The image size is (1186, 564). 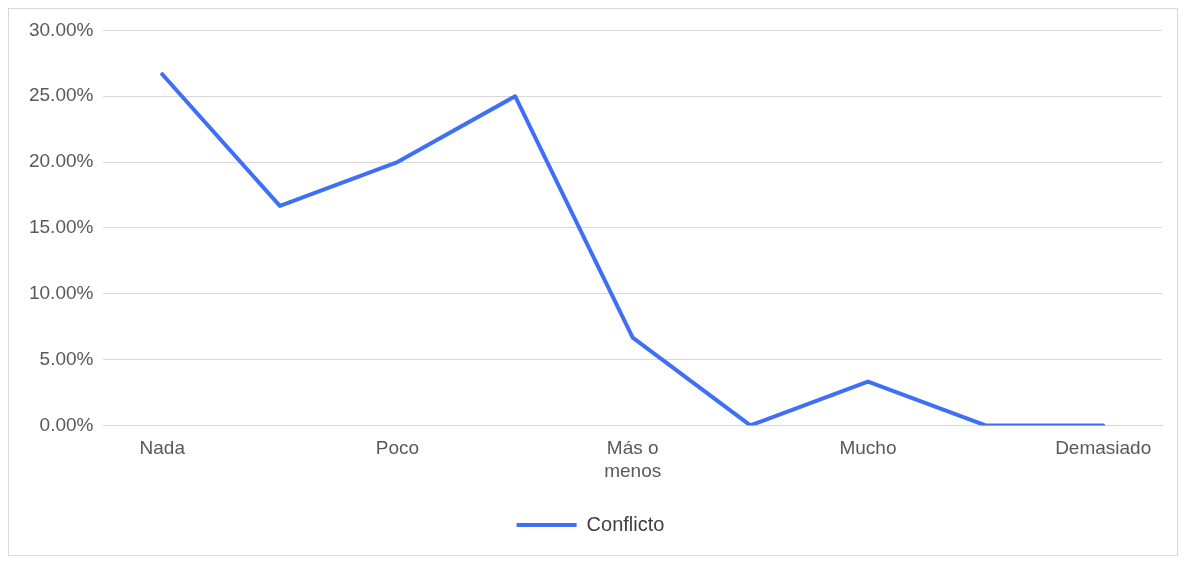 I want to click on y-tick-label: 25.00%, so click(x=61, y=95).